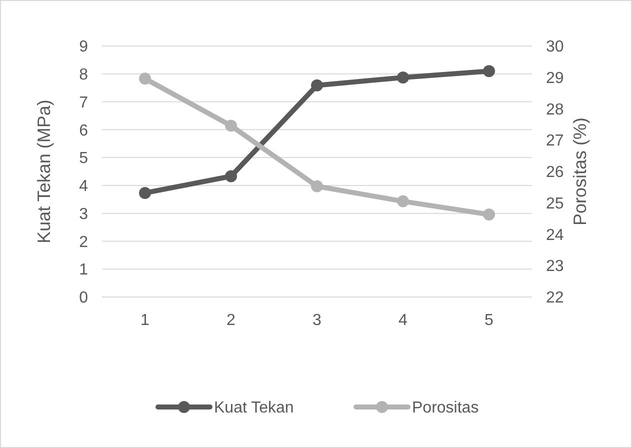 Image resolution: width=632 pixels, height=448 pixels. I want to click on y-tick-label: 0, so click(83, 298).